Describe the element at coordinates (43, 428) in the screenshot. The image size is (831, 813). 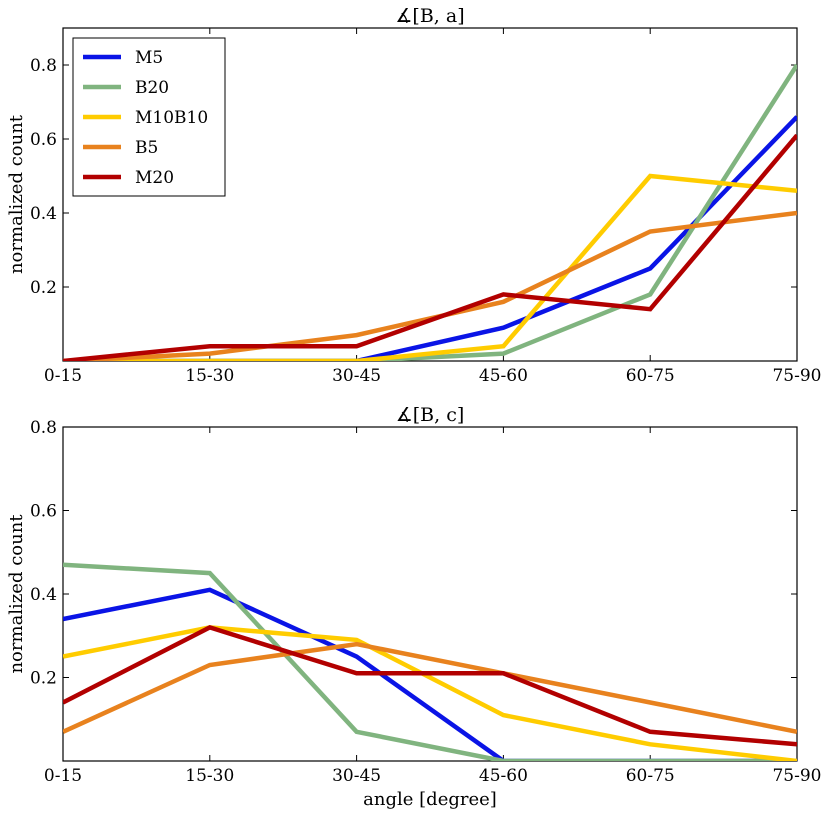
I see `chart-1-y-tick-label: 0.8` at that location.